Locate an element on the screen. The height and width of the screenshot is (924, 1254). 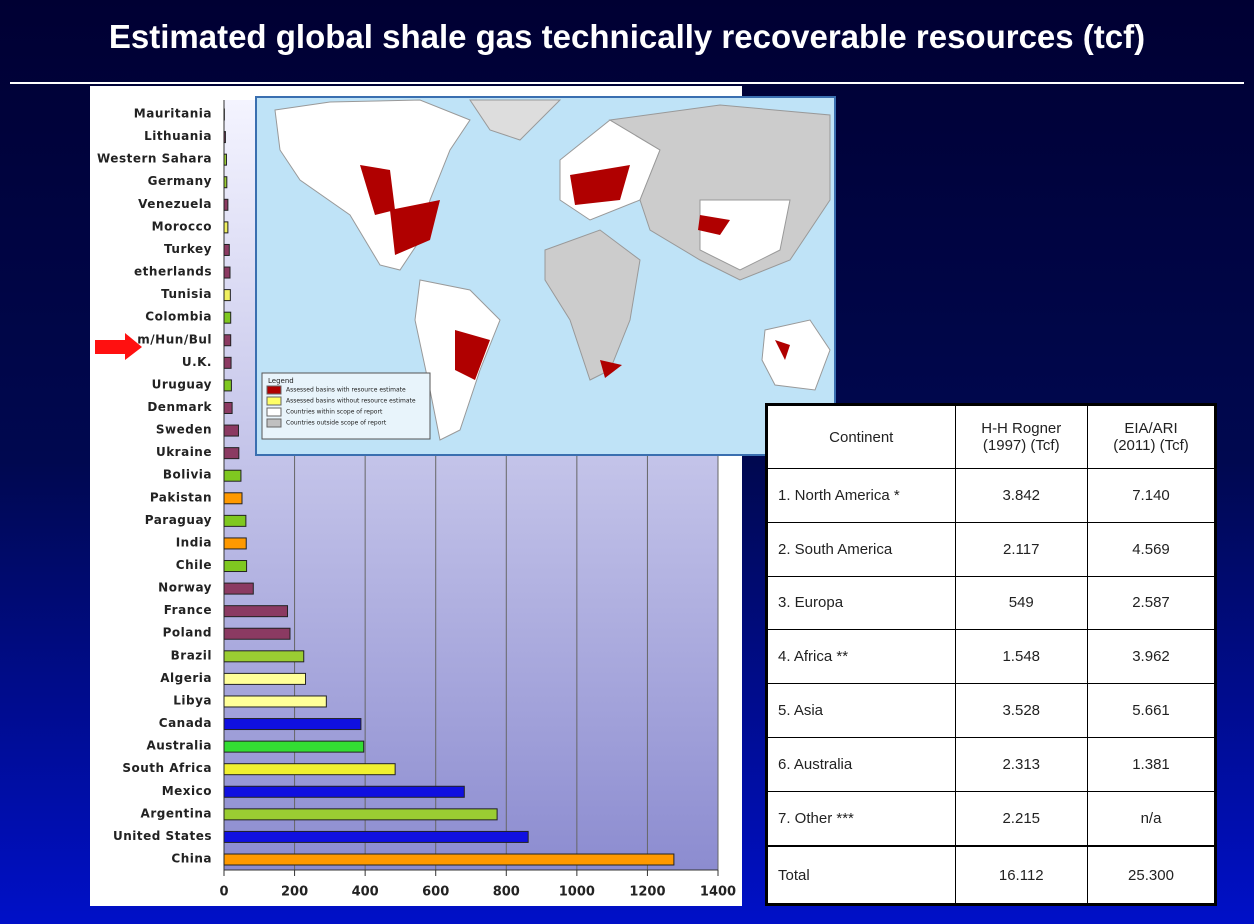
cell: 3.528 is located at coordinates (1021, 710).